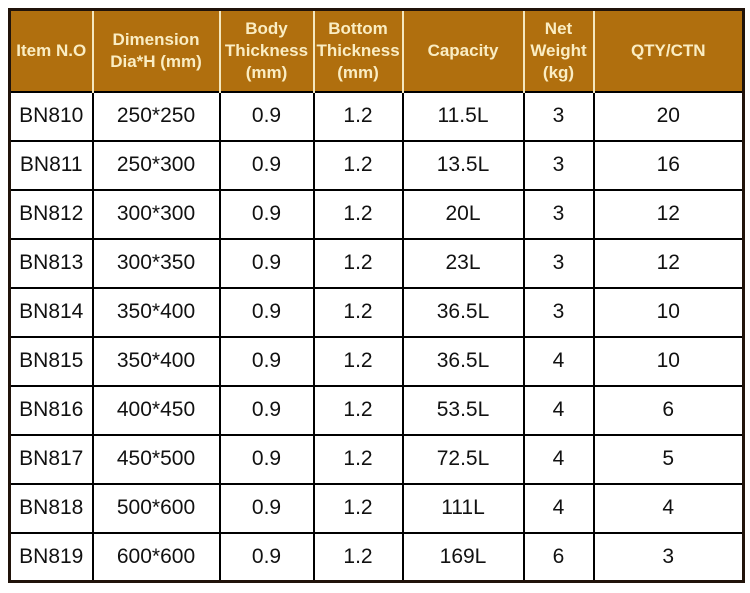 The width and height of the screenshot is (750, 593). What do you see at coordinates (558, 557) in the screenshot?
I see `cell-net-weight: 6` at bounding box center [558, 557].